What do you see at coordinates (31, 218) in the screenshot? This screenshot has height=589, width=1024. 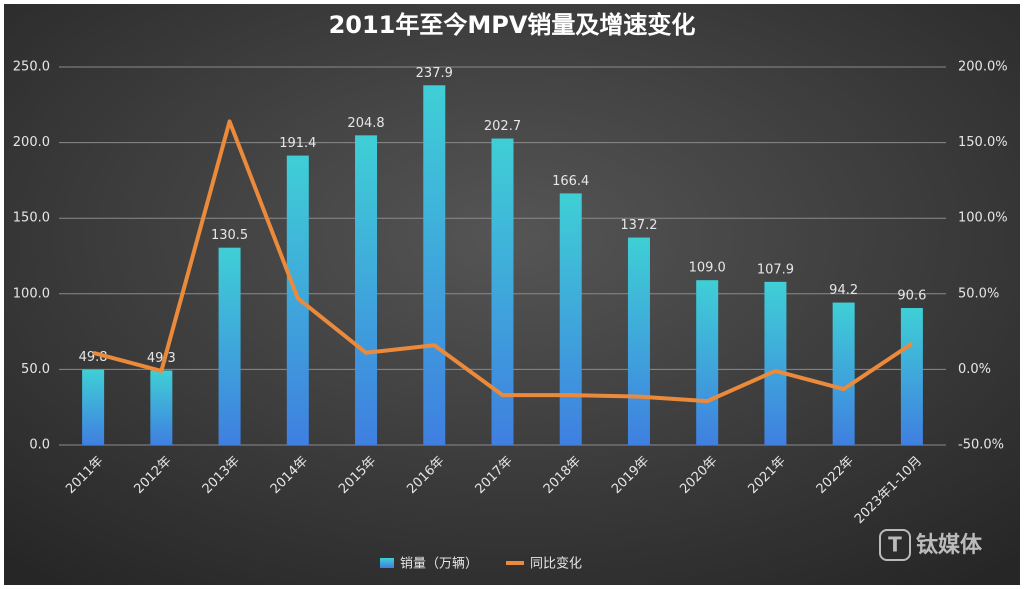 I see `y-tick-label: 150.0` at bounding box center [31, 218].